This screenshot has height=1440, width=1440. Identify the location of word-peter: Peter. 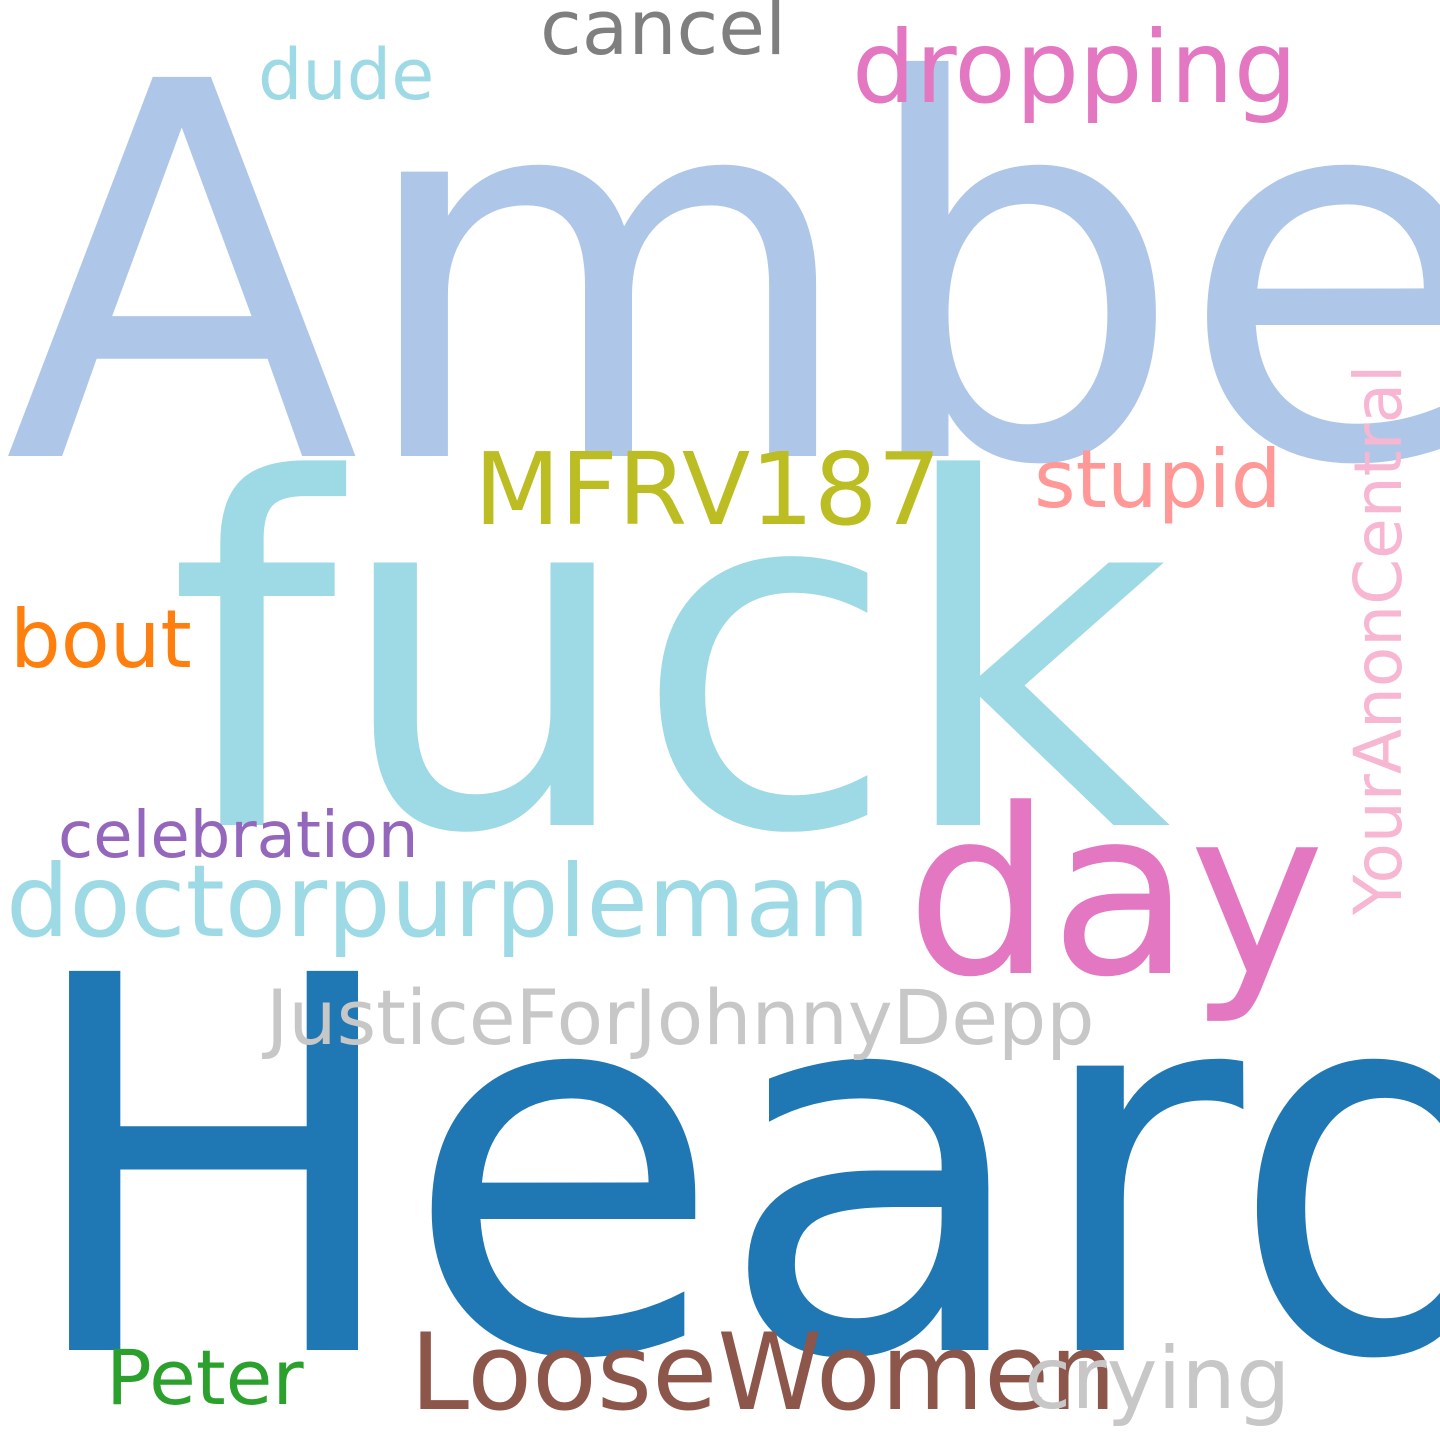
(205, 1377).